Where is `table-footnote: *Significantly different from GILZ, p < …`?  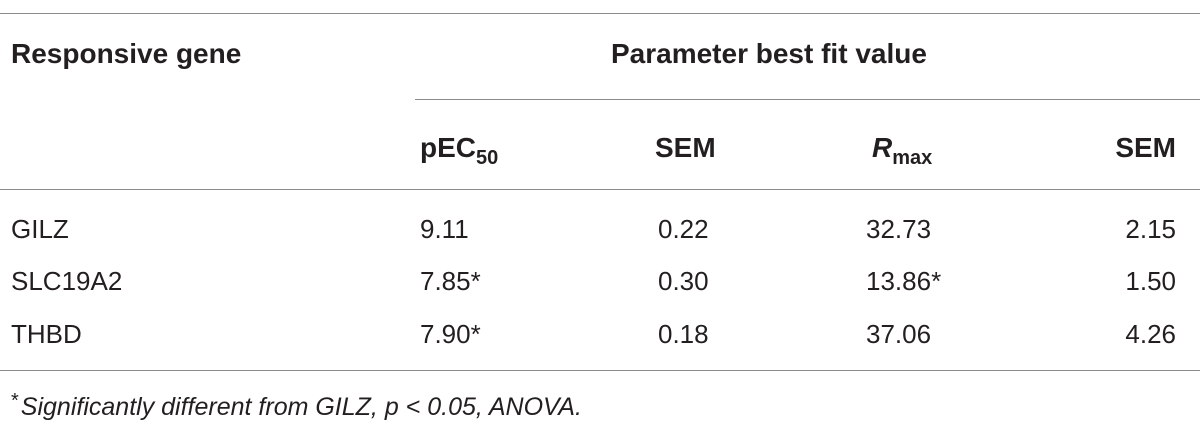
table-footnote: *Significantly different from GILZ, p < … is located at coordinates (296, 406).